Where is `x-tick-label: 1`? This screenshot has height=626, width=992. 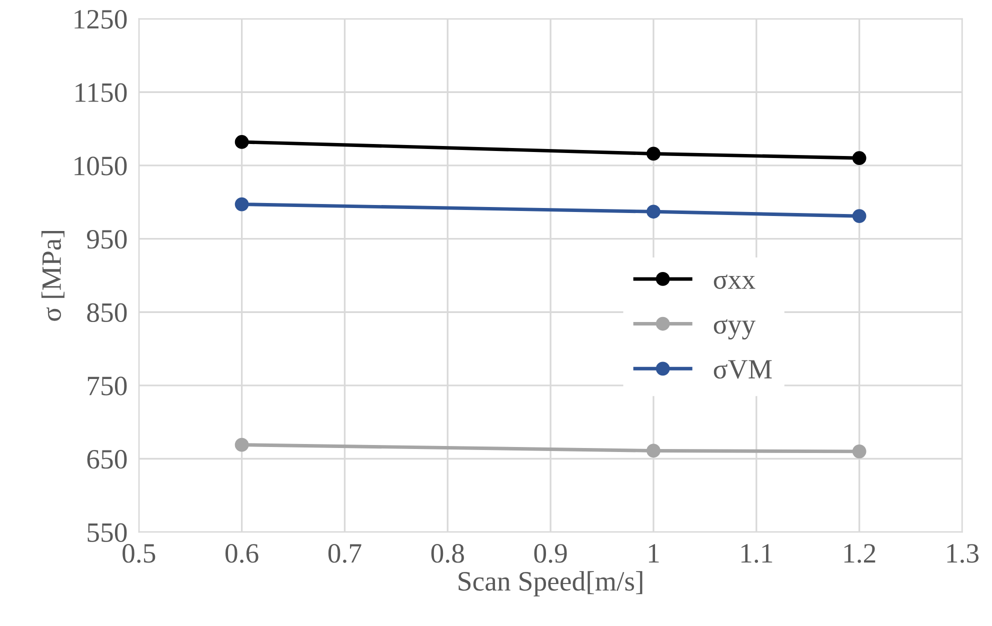
x-tick-label: 1 is located at coordinates (653, 553).